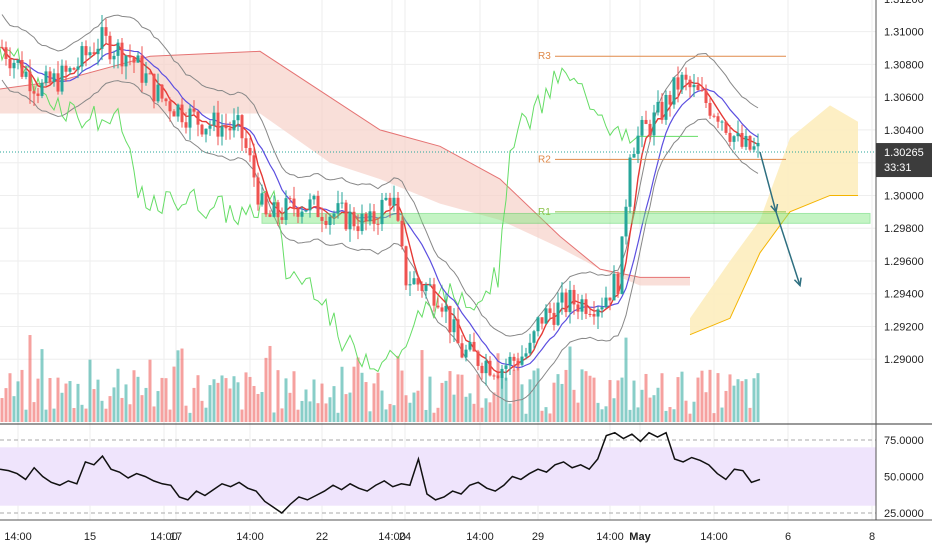 The width and height of the screenshot is (932, 550). I want to click on price-tick-1: 1.31000, so click(904, 33).